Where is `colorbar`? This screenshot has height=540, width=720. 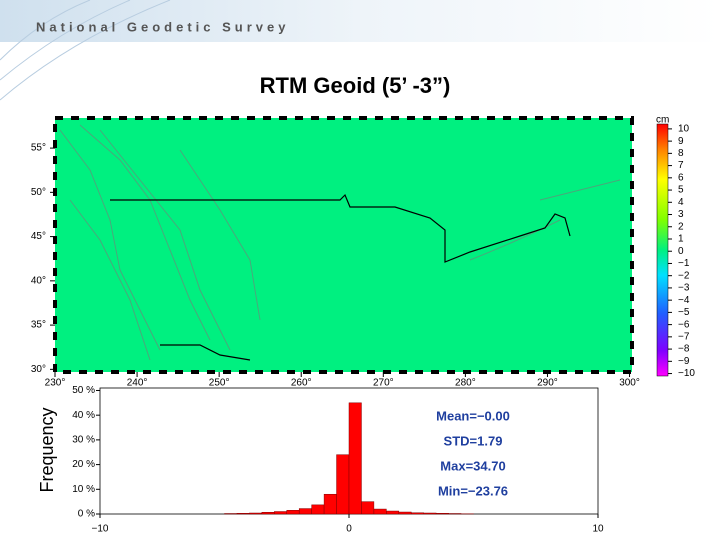 colorbar is located at coordinates (662, 250).